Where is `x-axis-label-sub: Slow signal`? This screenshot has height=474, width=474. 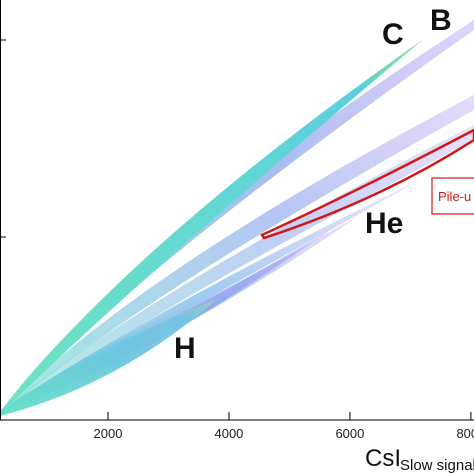
x-axis-label-sub: Slow signal is located at coordinates (437, 465).